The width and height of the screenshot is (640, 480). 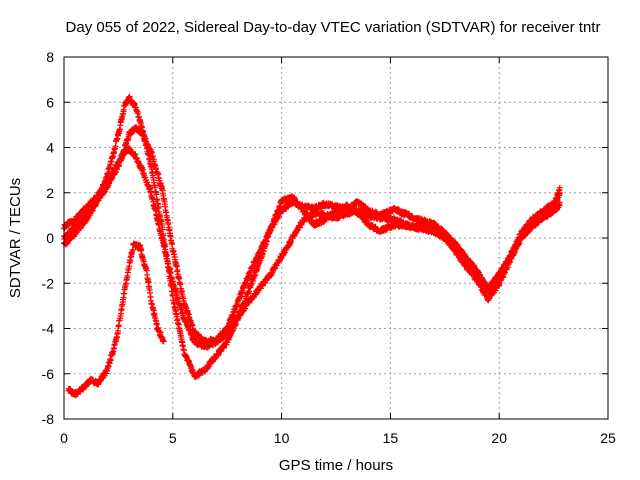 I want to click on y-tick-label: 4, so click(x=50, y=148).